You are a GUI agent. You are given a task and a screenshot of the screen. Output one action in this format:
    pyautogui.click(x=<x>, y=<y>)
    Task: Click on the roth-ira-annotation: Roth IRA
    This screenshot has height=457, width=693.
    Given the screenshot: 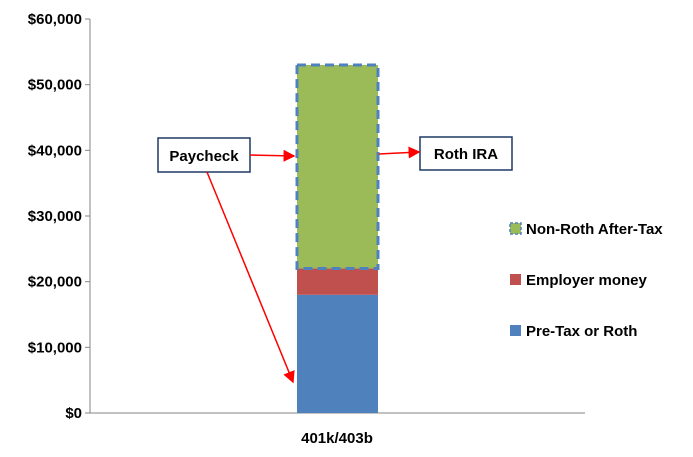 What is the action you would take?
    pyautogui.click(x=466, y=153)
    